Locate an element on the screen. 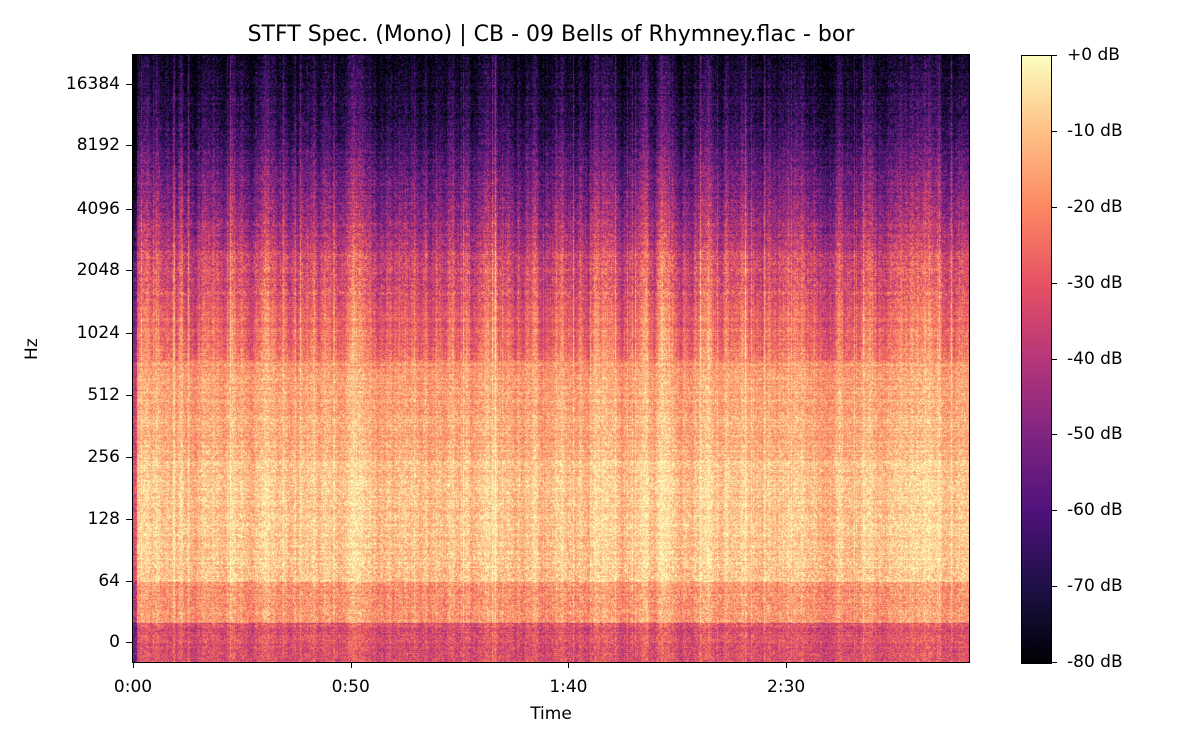  x-axis-label: Time is located at coordinates (551, 714).